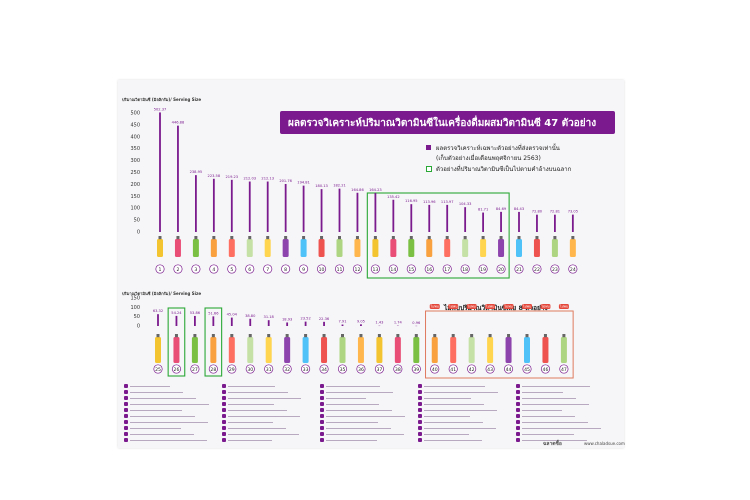 The height and width of the screenshot is (500, 750). I want to click on x-tick-label: 27, so click(195, 370).